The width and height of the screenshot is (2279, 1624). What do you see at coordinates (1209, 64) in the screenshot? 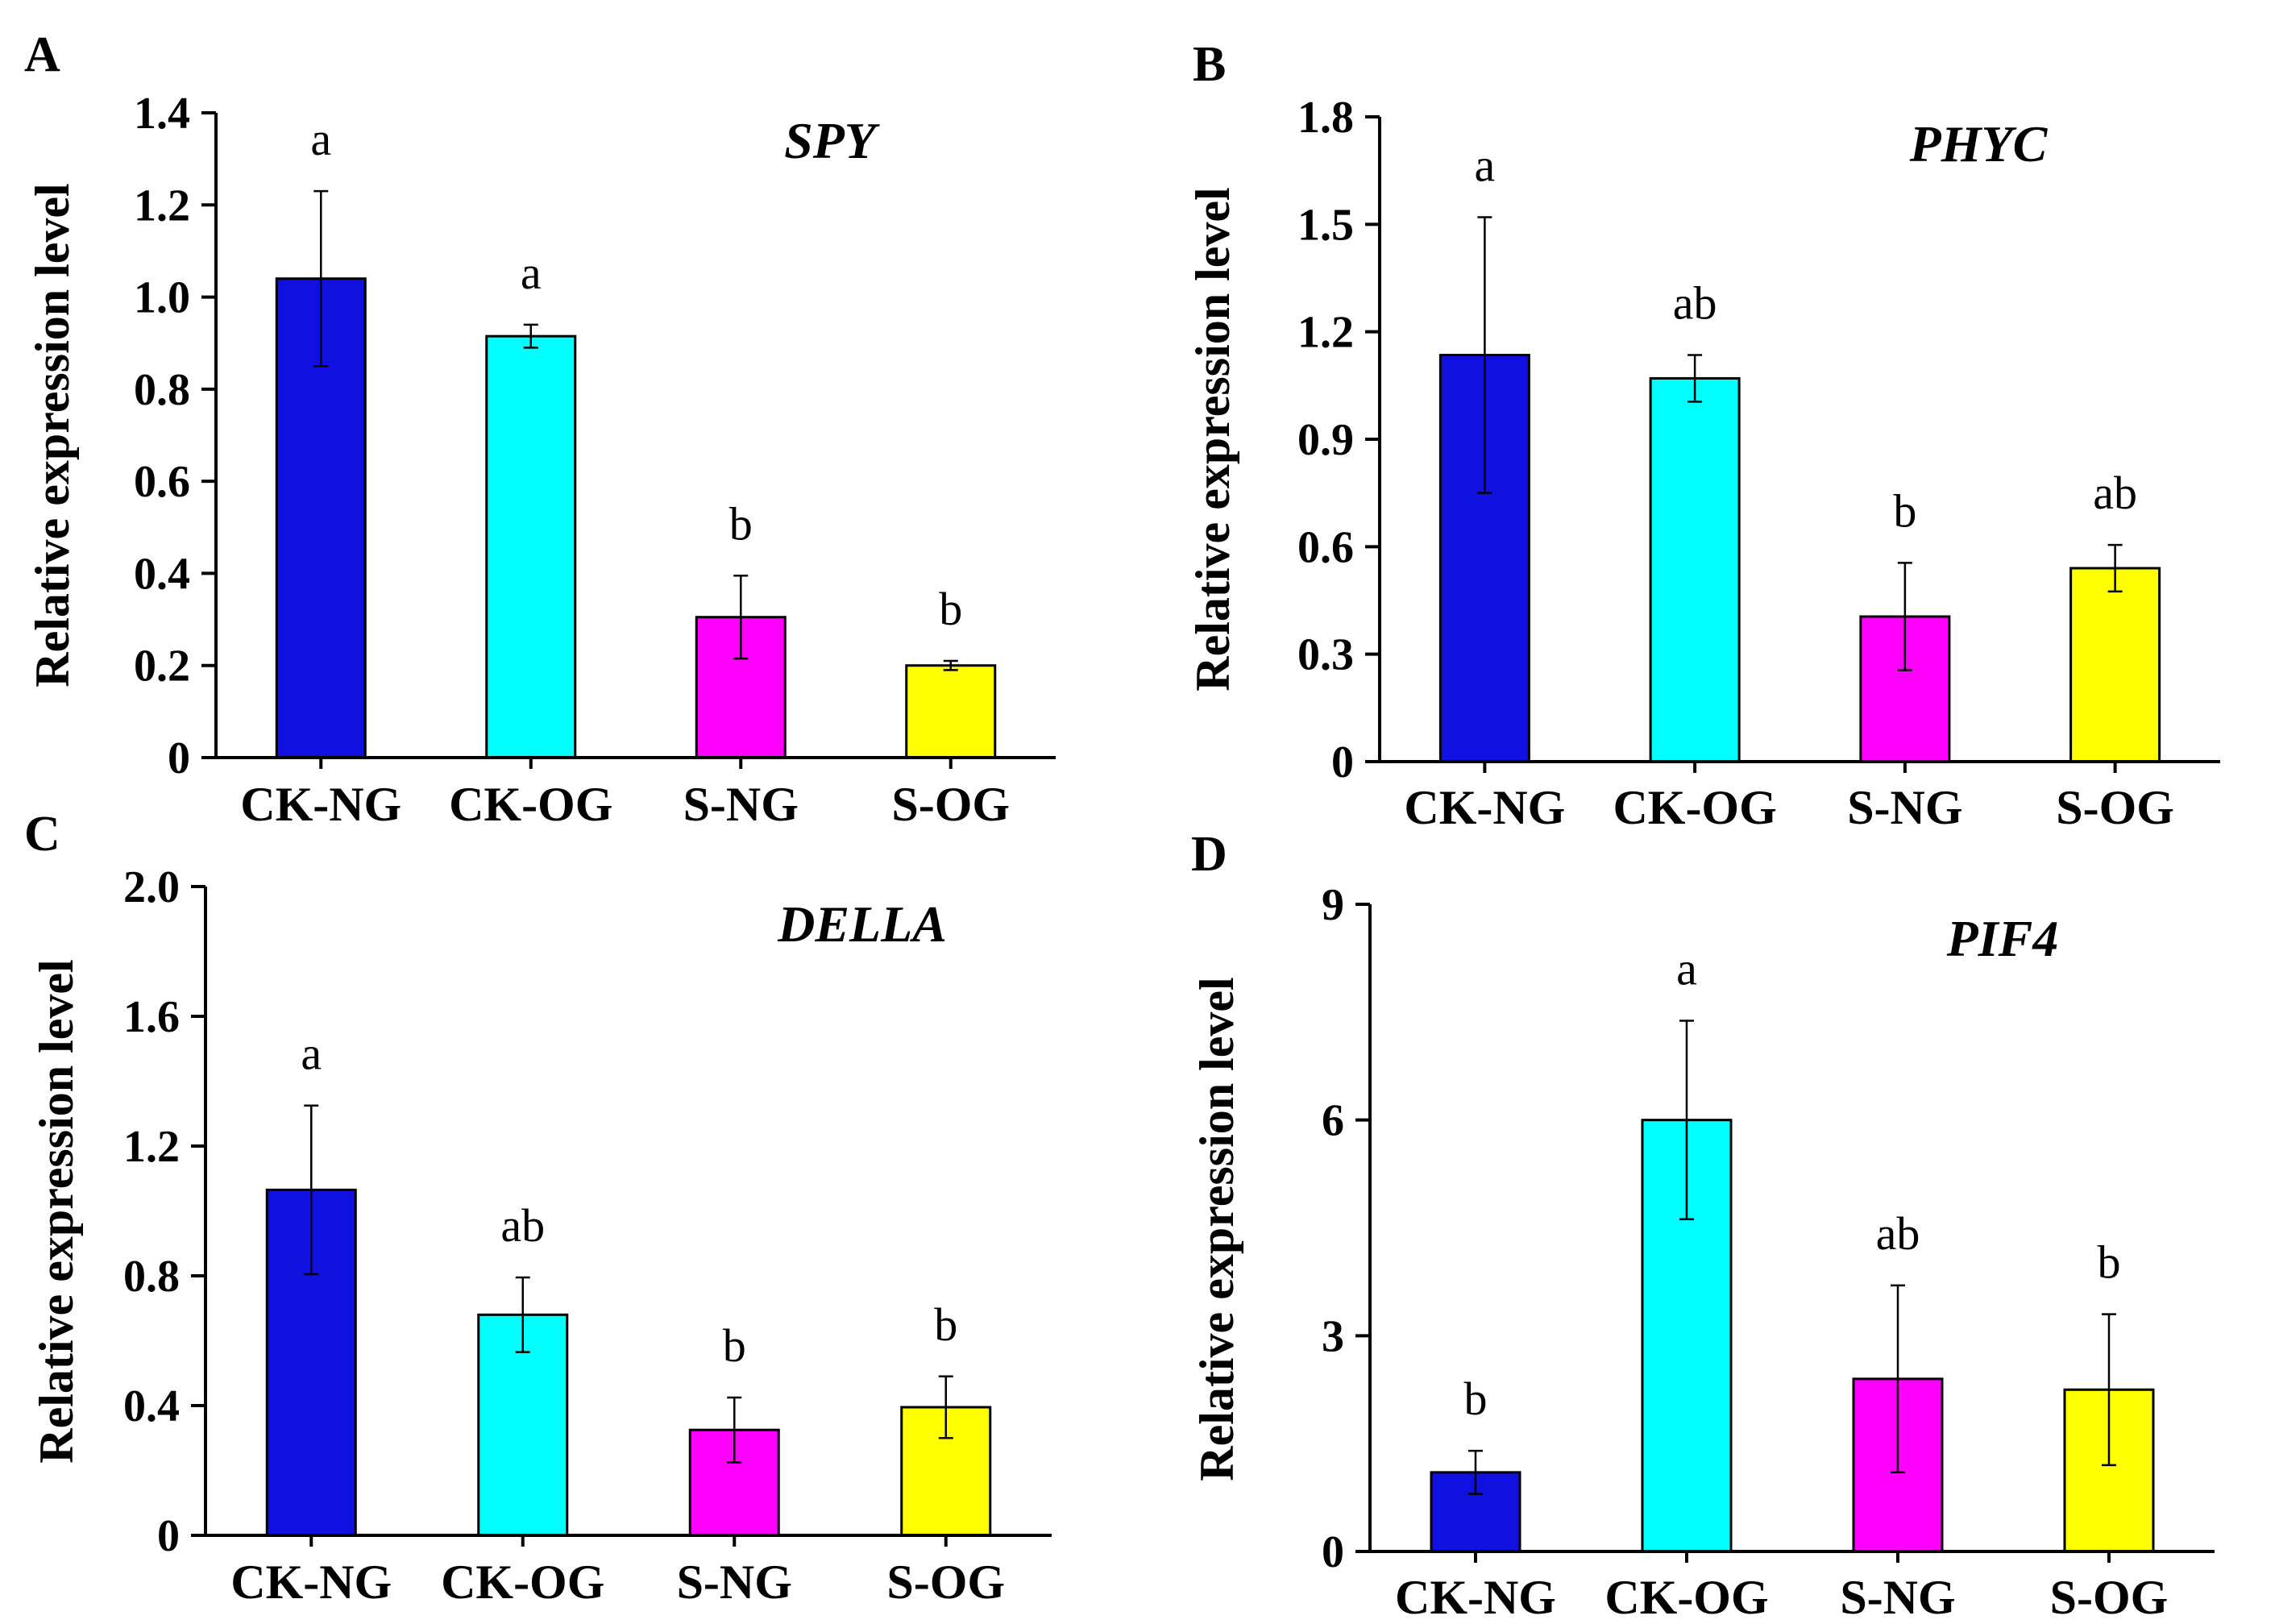
I see `panel-letter: B` at bounding box center [1209, 64].